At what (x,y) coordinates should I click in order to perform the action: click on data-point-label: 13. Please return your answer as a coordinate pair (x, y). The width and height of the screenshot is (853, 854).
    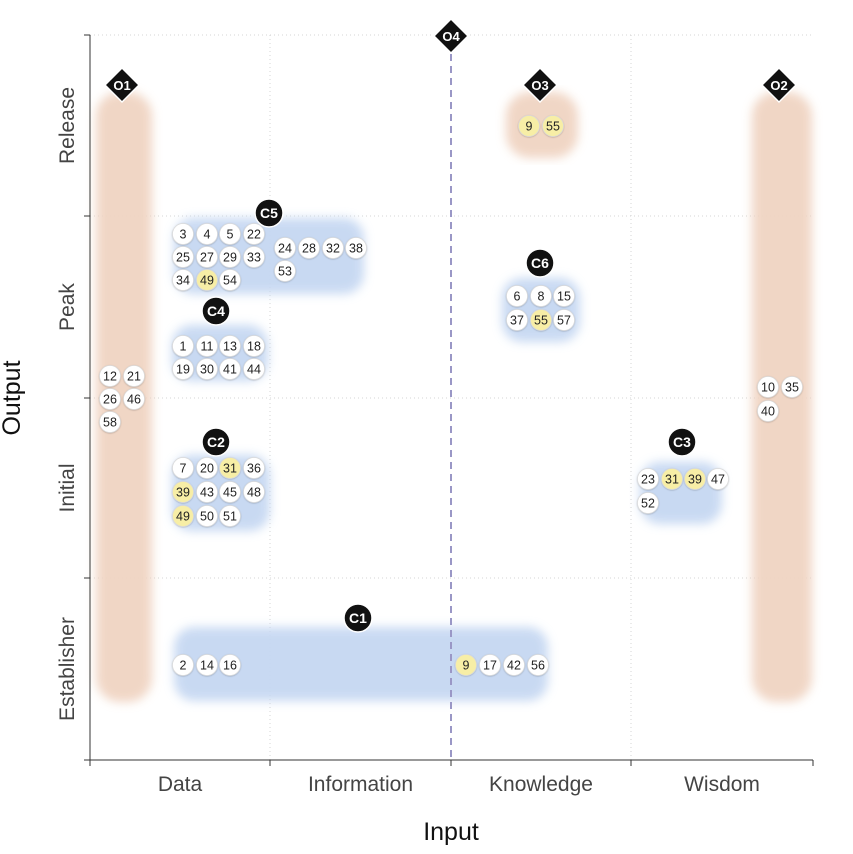
    Looking at the image, I should click on (230, 347).